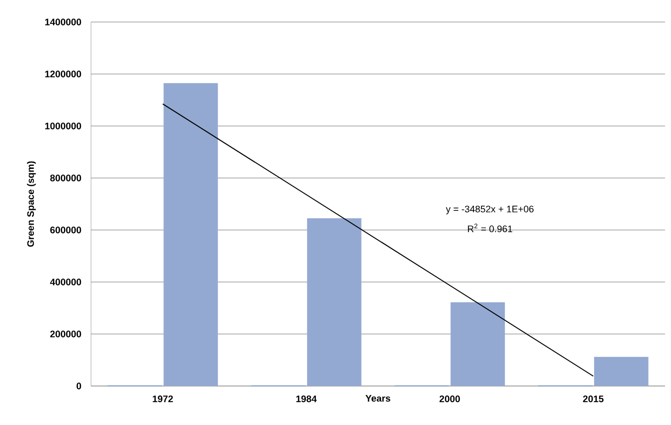 This screenshot has height=425, width=671. Describe the element at coordinates (378, 398) in the screenshot. I see `x-axis-title: Years` at that location.